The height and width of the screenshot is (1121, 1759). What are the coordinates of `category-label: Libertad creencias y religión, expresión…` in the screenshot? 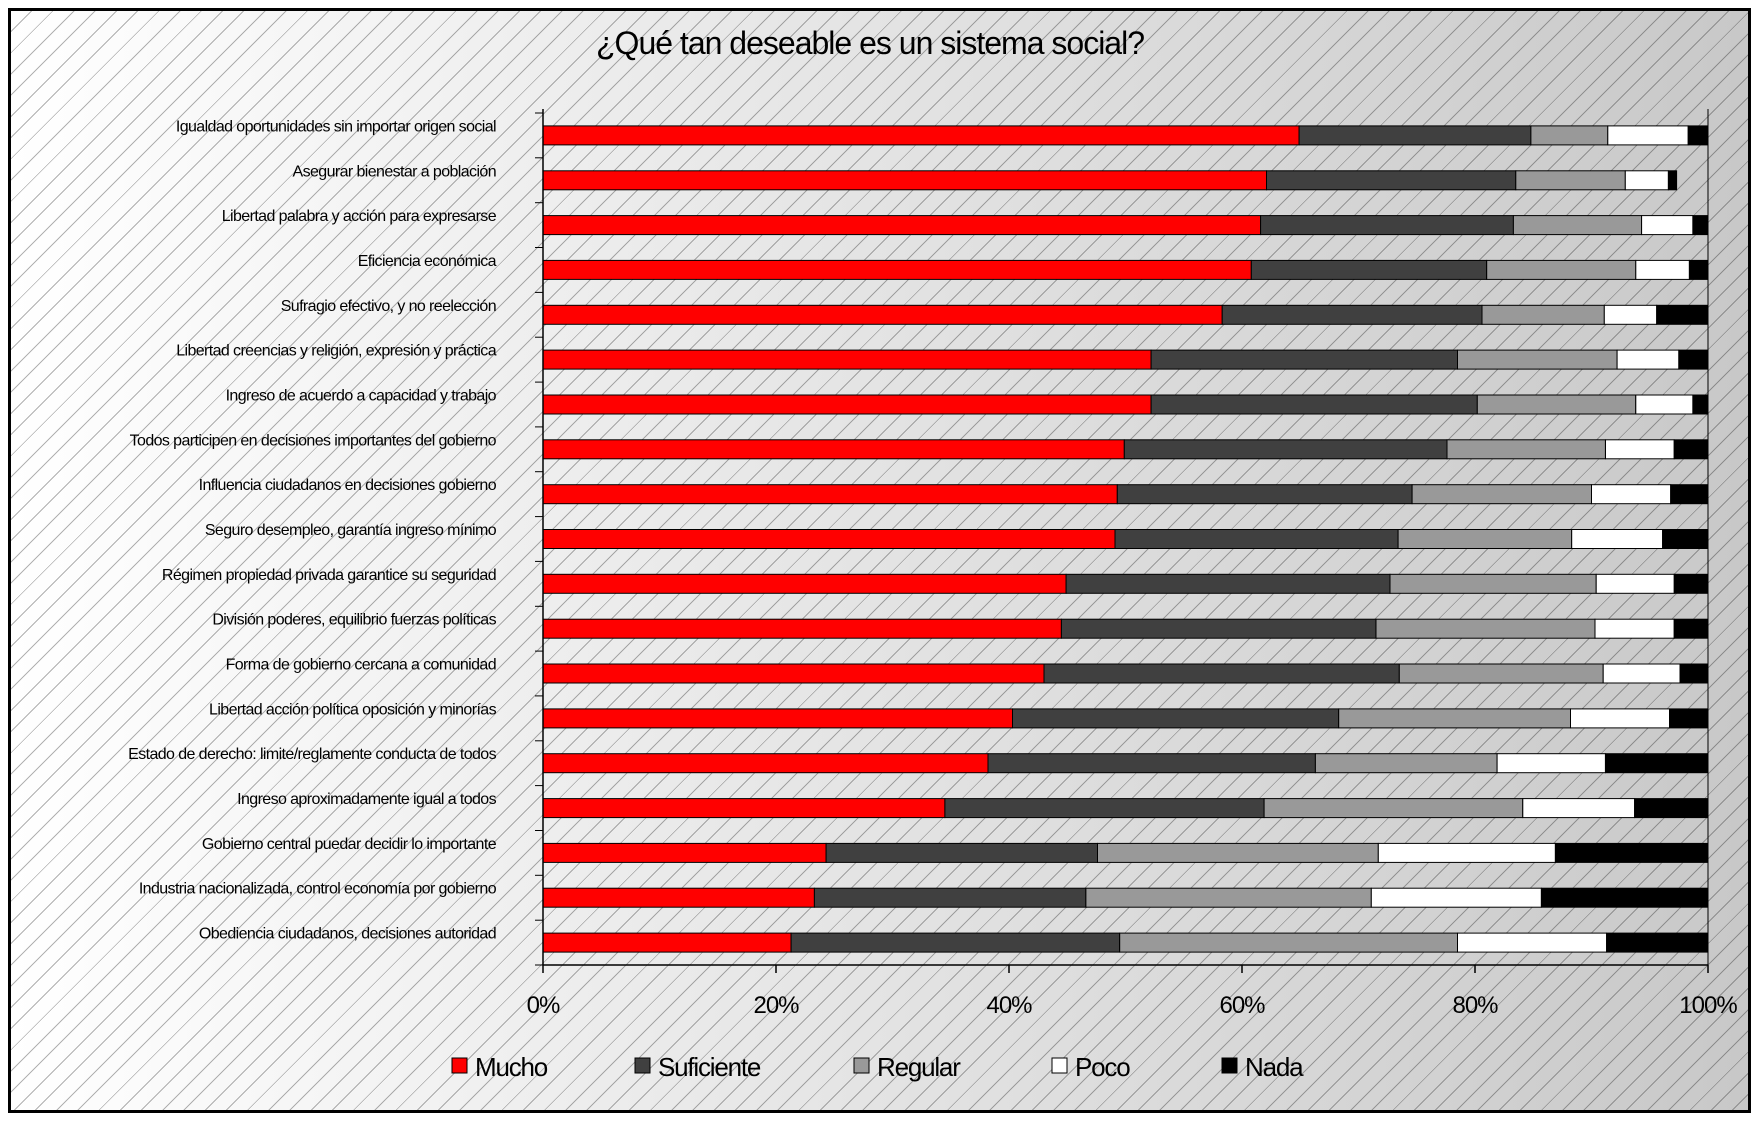 It's located at (336, 351).